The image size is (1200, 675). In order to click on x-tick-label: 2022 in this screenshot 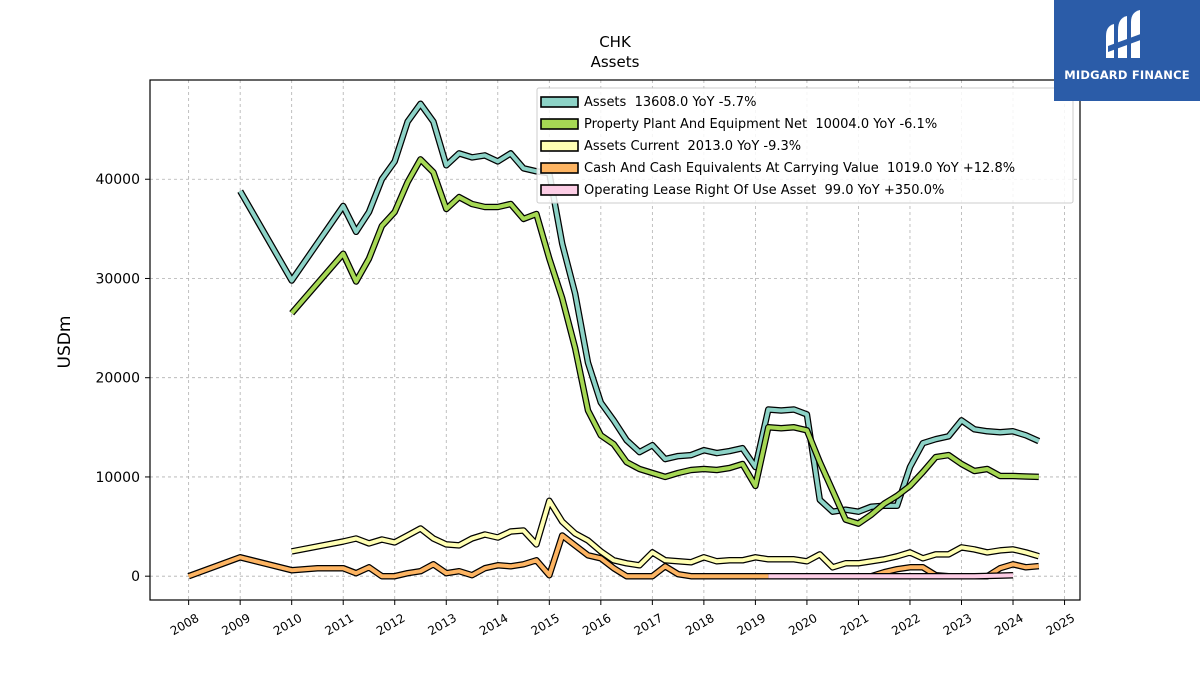, I will do `click(905, 624)`.